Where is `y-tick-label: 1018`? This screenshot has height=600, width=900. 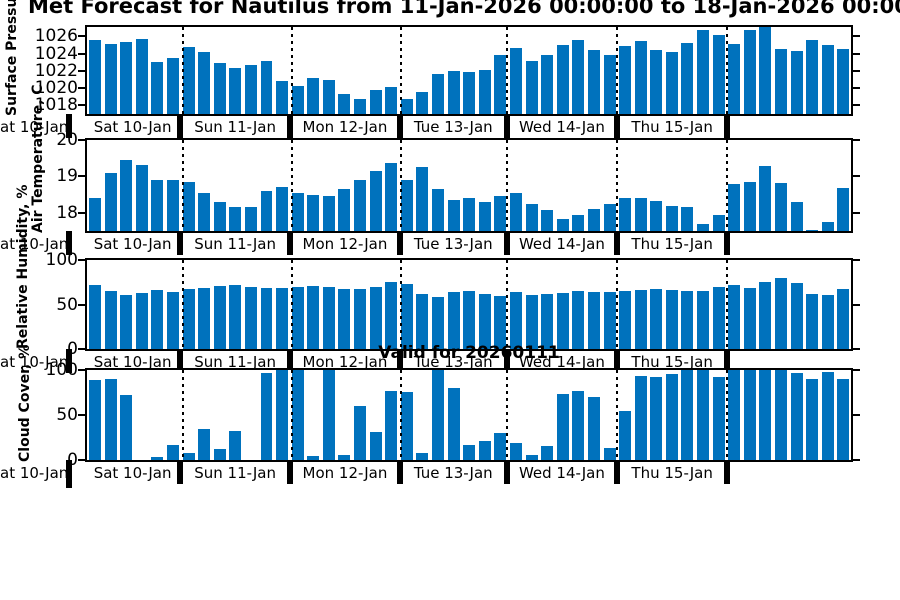
y-tick-label: 1018 is located at coordinates (56, 105).